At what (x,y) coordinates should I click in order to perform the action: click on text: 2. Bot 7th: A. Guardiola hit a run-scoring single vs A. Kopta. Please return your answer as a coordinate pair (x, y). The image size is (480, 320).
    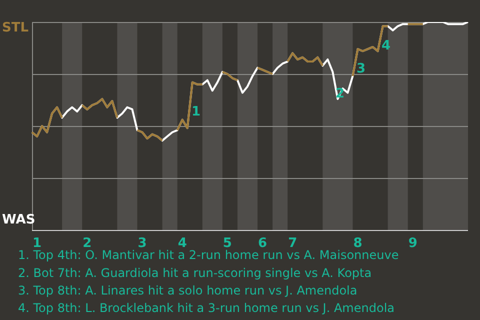
    Looking at the image, I should click on (195, 273).